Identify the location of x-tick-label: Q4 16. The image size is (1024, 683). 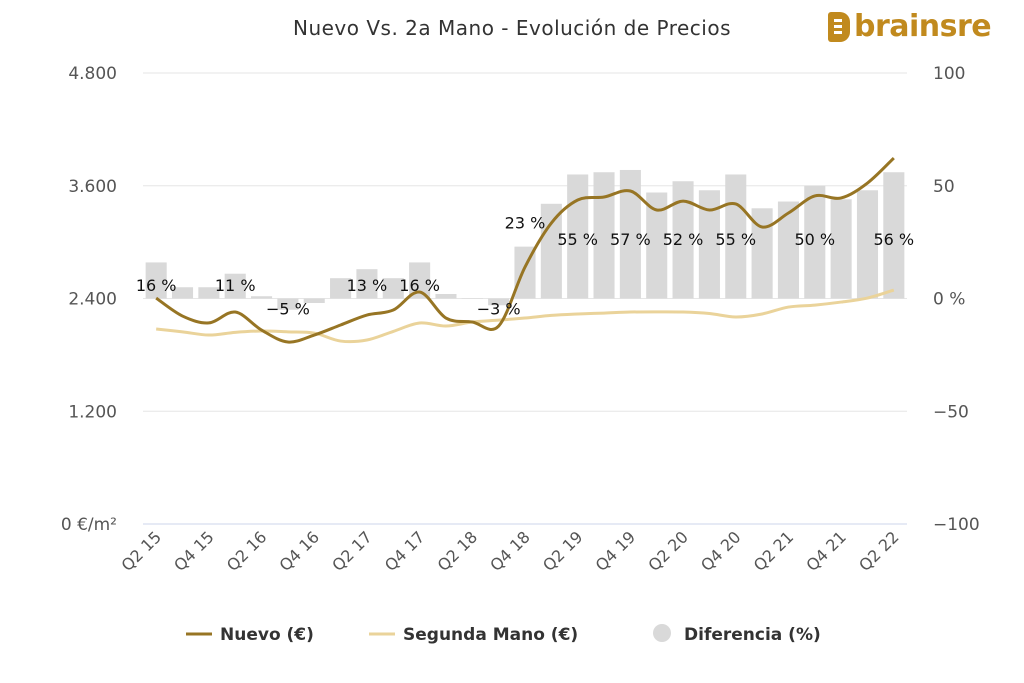
(300, 551).